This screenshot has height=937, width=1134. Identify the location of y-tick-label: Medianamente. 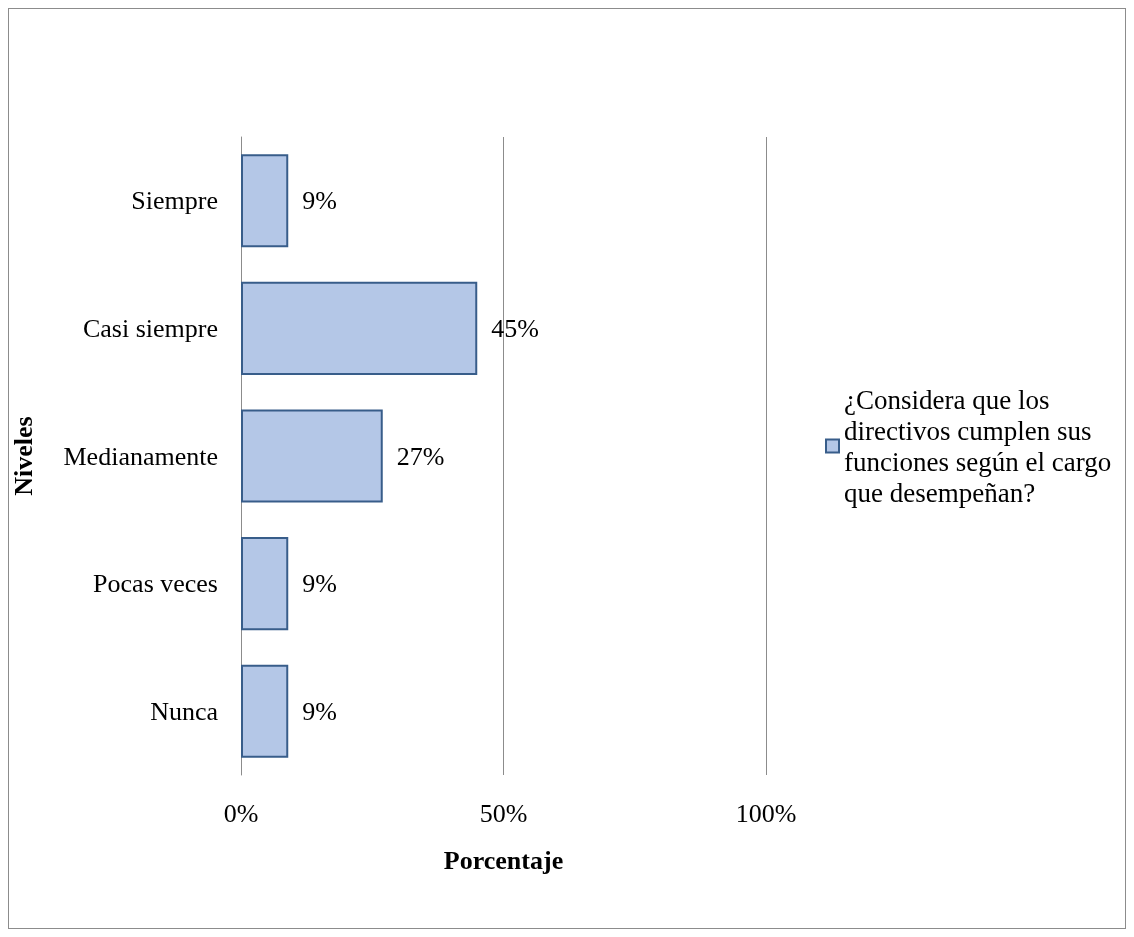
(140, 456).